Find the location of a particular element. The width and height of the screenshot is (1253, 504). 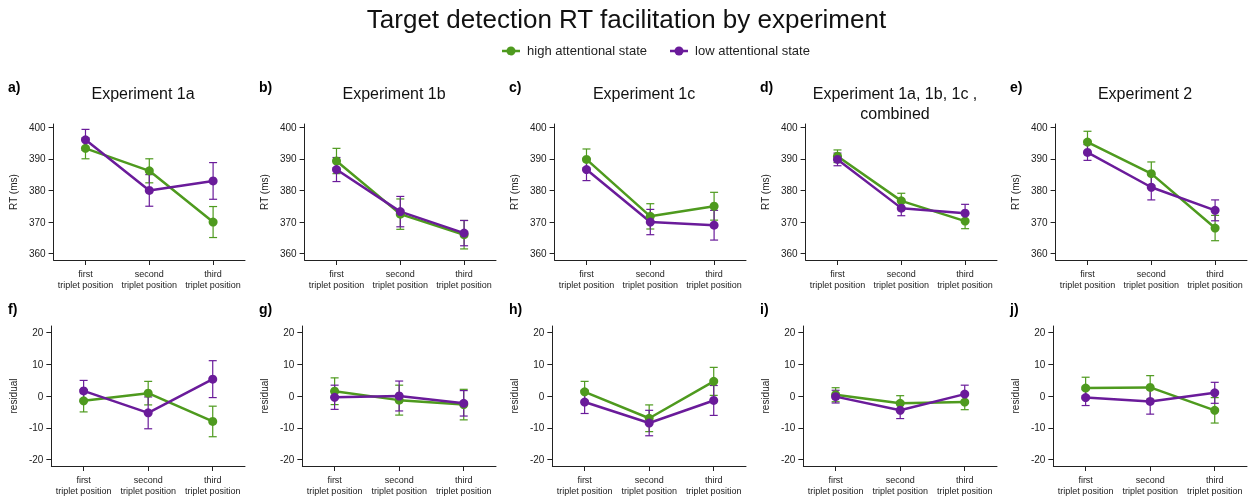

chart-title: Experiment 1a is located at coordinates (143, 93).